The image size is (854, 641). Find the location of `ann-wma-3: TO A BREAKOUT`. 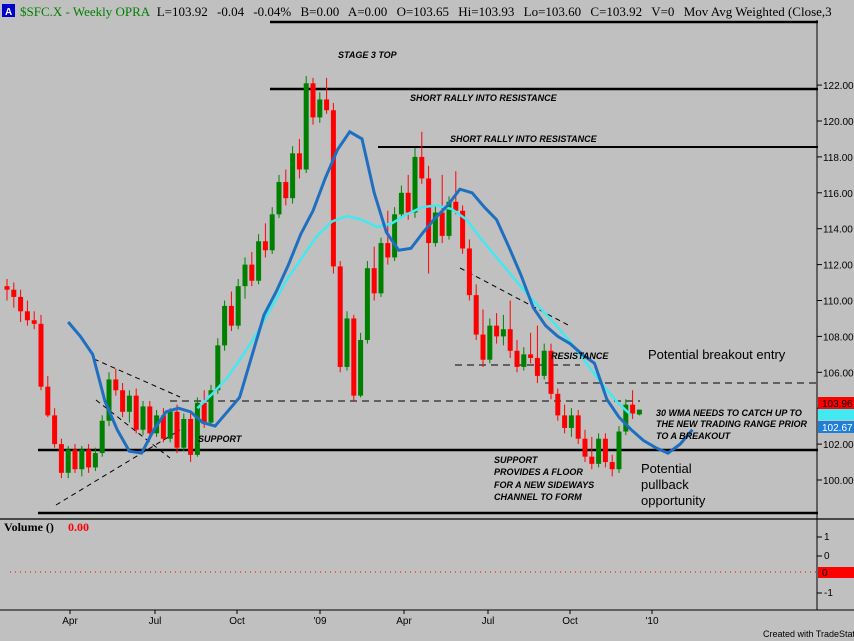

ann-wma-3: TO A BREAKOUT is located at coordinates (694, 436).